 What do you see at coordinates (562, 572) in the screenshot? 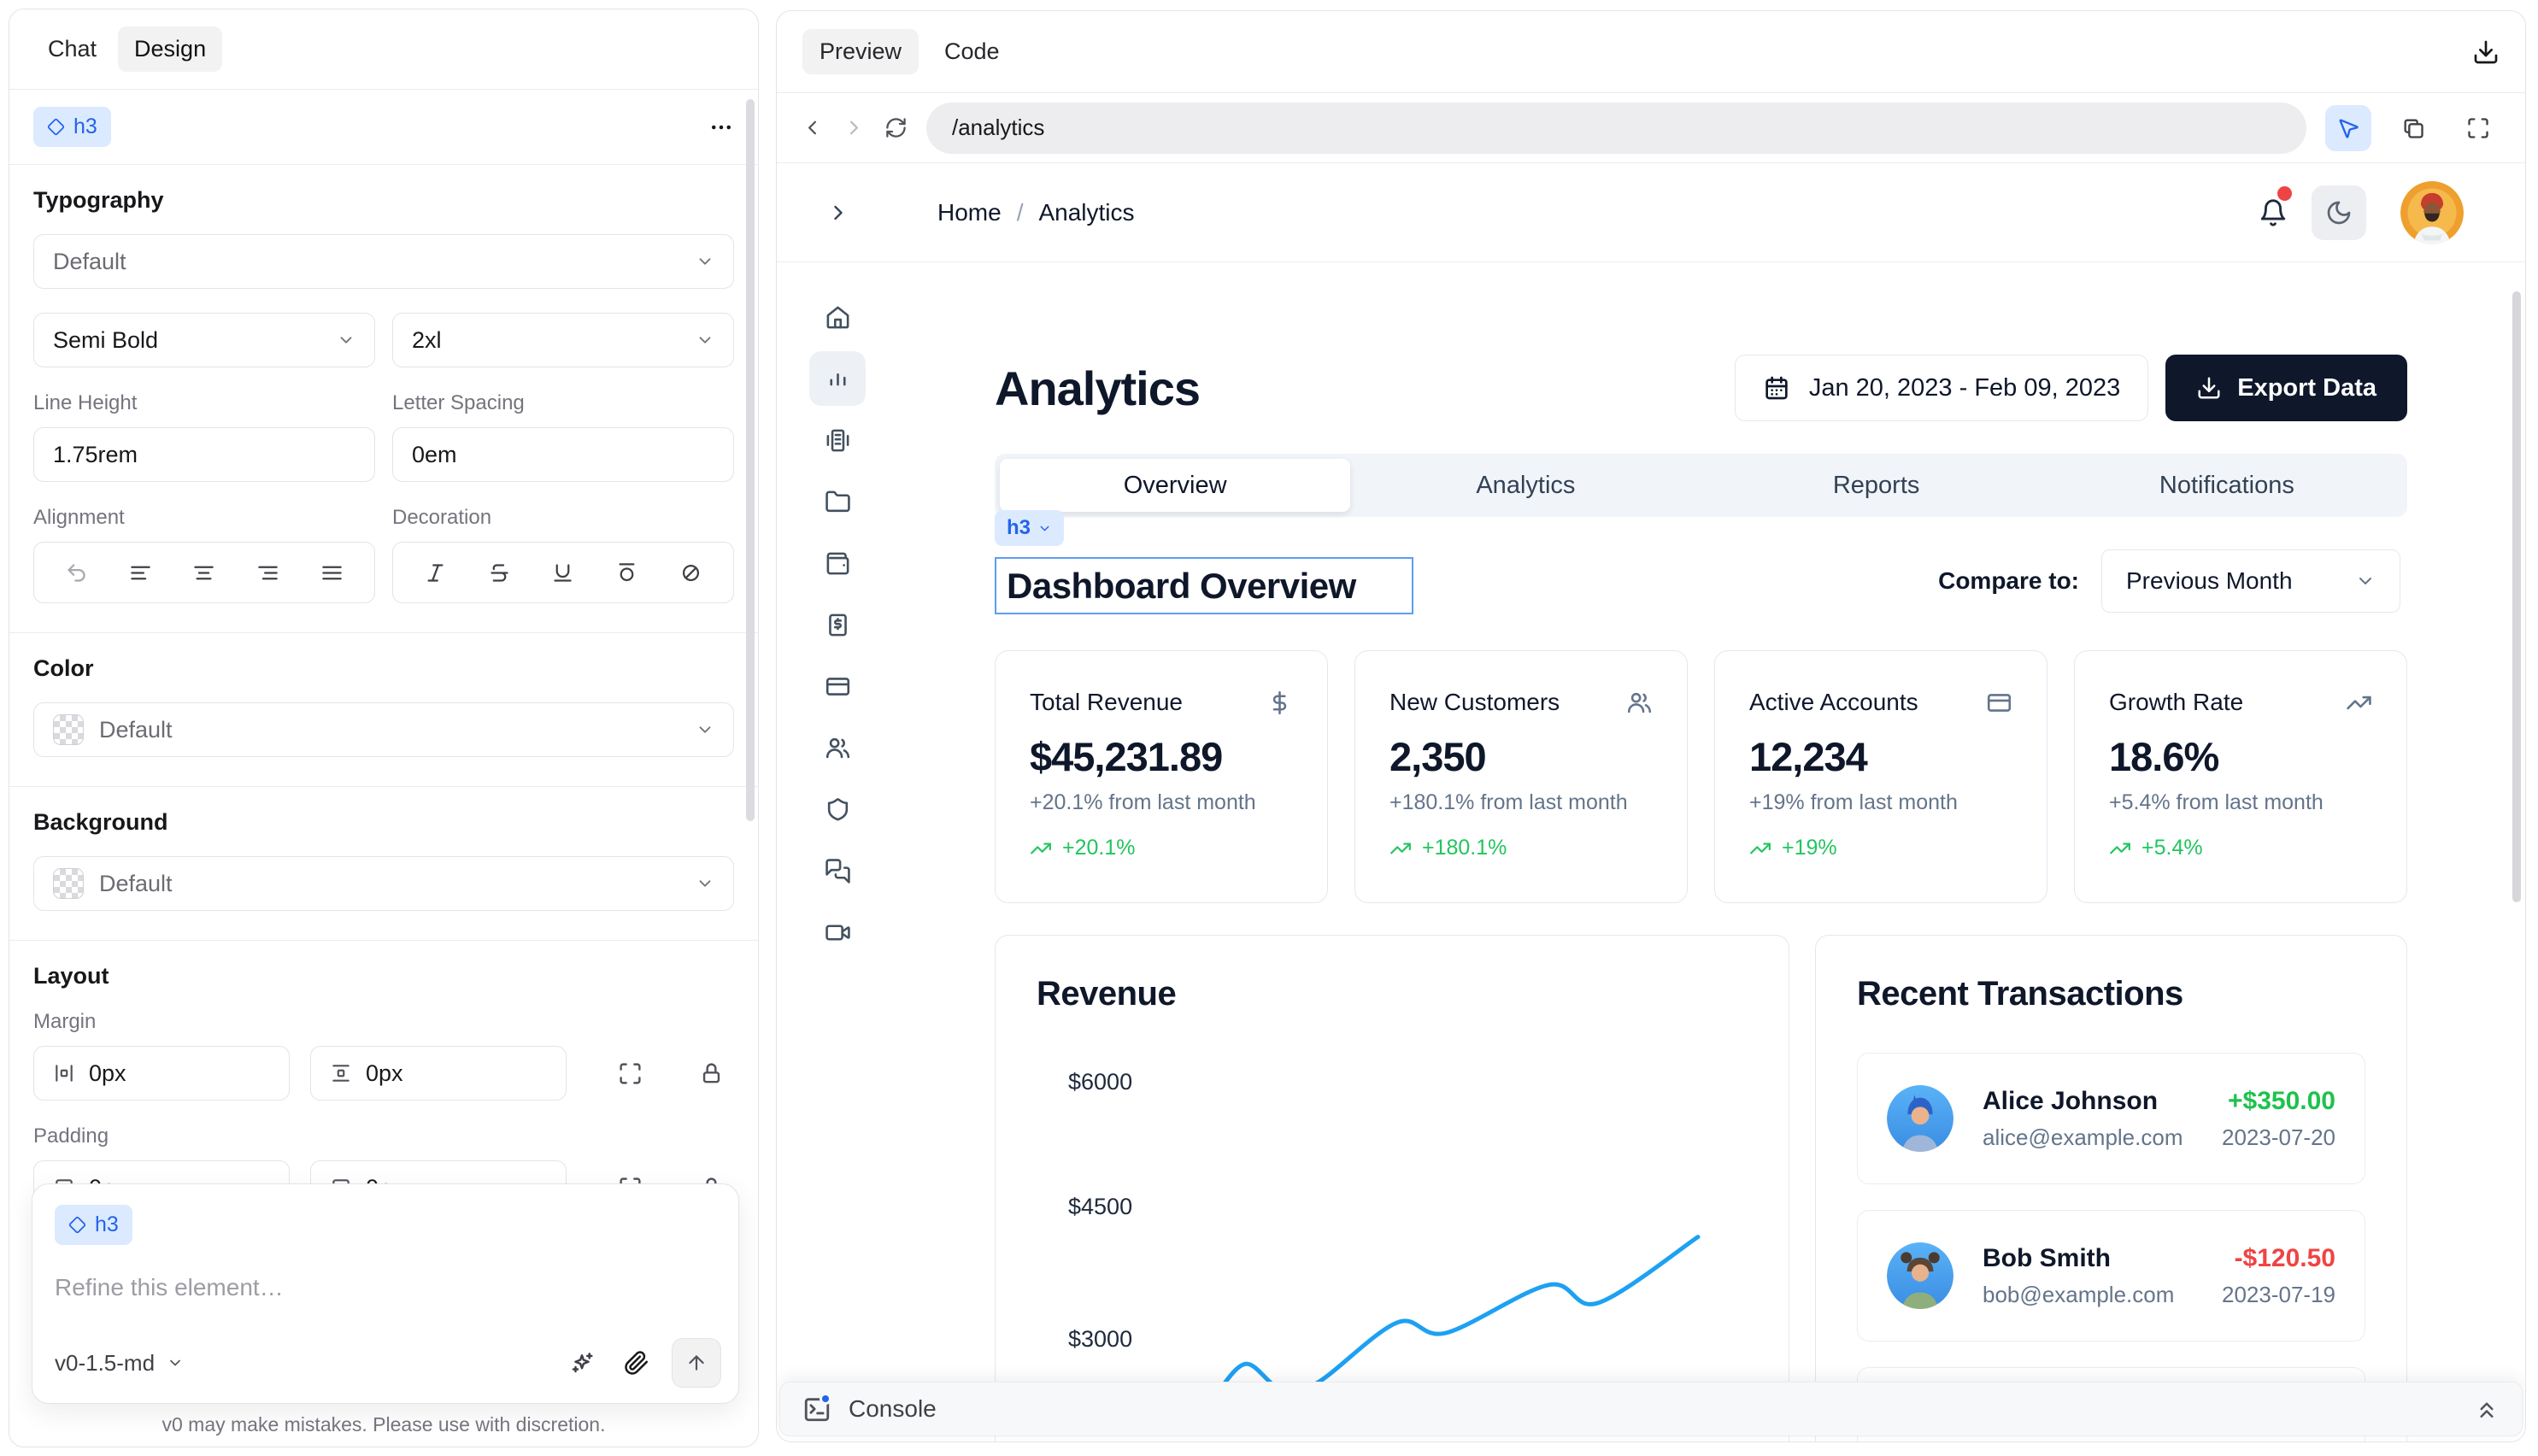
I see `underline-icon` at bounding box center [562, 572].